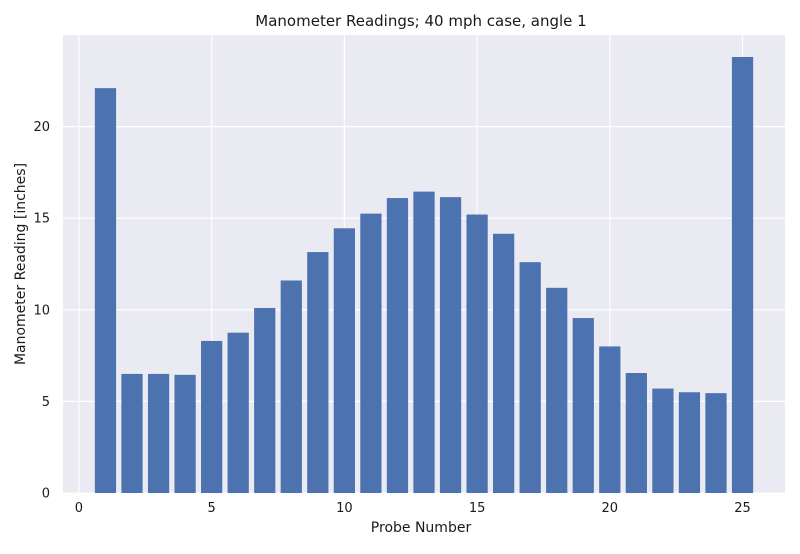 Image resolution: width=800 pixels, height=554 pixels. Describe the element at coordinates (46, 494) in the screenshot. I see `y-tick-label: 0` at that location.